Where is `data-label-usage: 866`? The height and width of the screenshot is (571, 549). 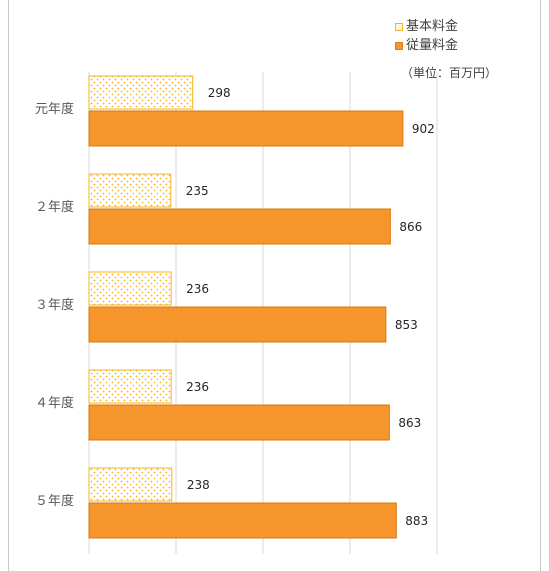
data-label-usage: 866 is located at coordinates (410, 227).